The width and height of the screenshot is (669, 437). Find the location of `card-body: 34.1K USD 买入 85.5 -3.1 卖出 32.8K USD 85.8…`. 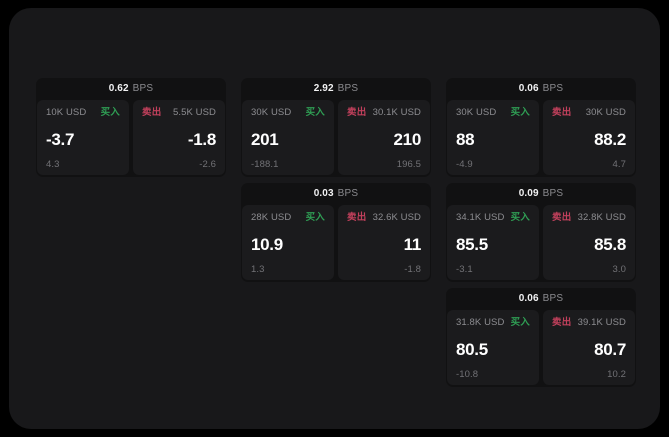

card-body: 34.1K USD 买入 85.5 -3.1 卖出 32.8K USD 85.8… is located at coordinates (541, 243).